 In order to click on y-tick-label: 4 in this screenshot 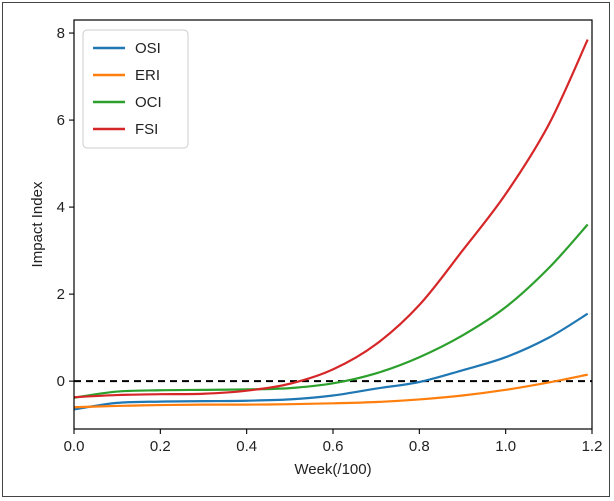, I will do `click(61, 207)`.